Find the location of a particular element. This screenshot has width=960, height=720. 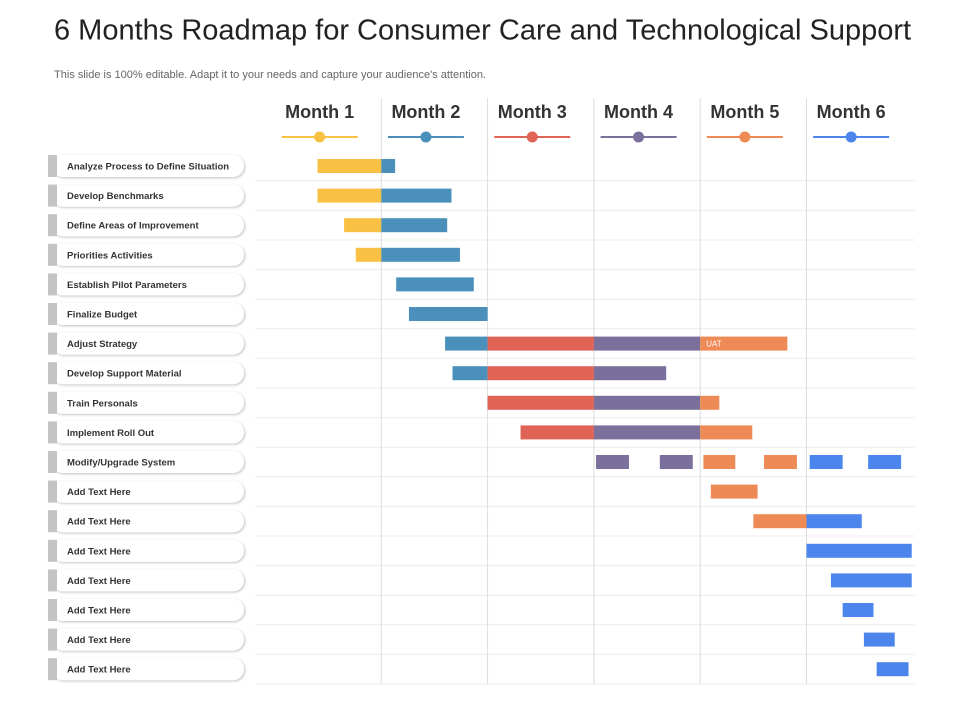

task-label: Adjust Strategy is located at coordinates (102, 344).